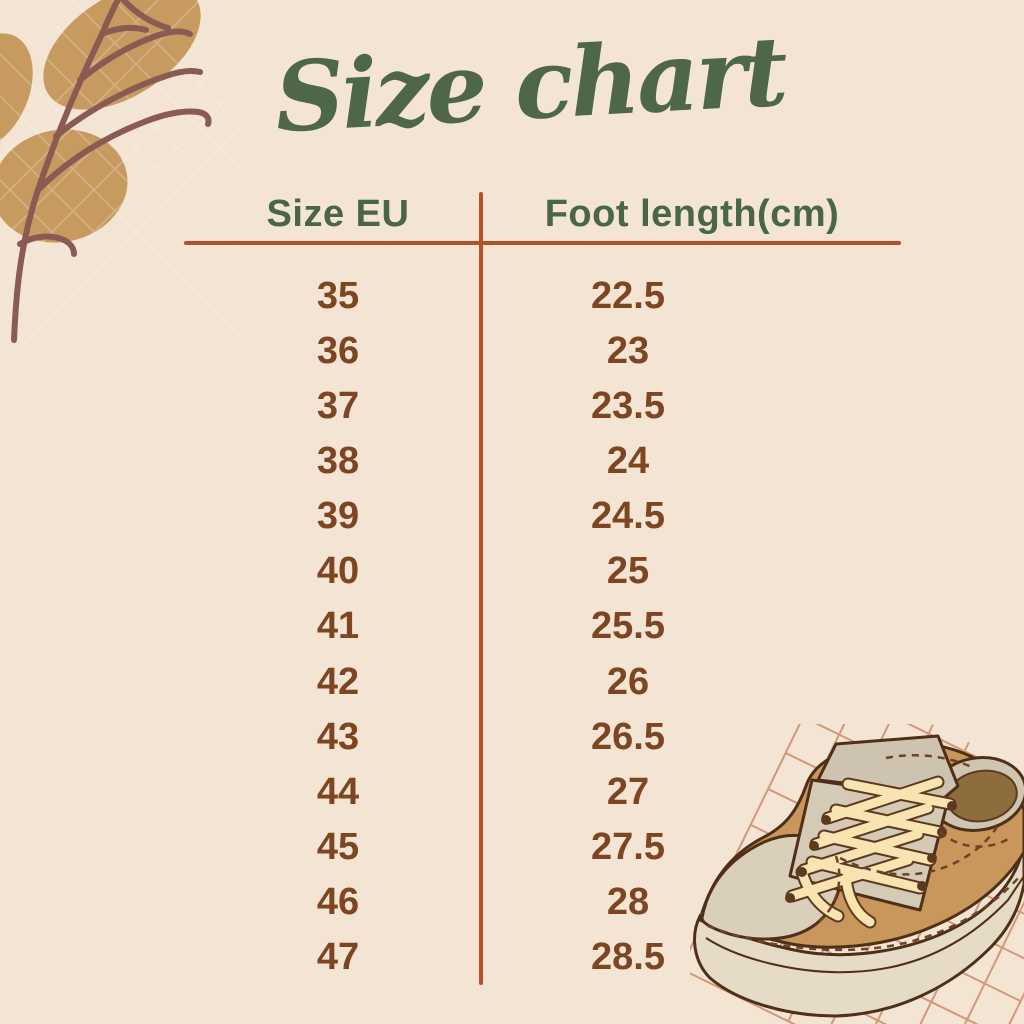 Image resolution: width=1024 pixels, height=1024 pixels. Describe the element at coordinates (628, 956) in the screenshot. I see `foot-length-value: 28.5` at that location.